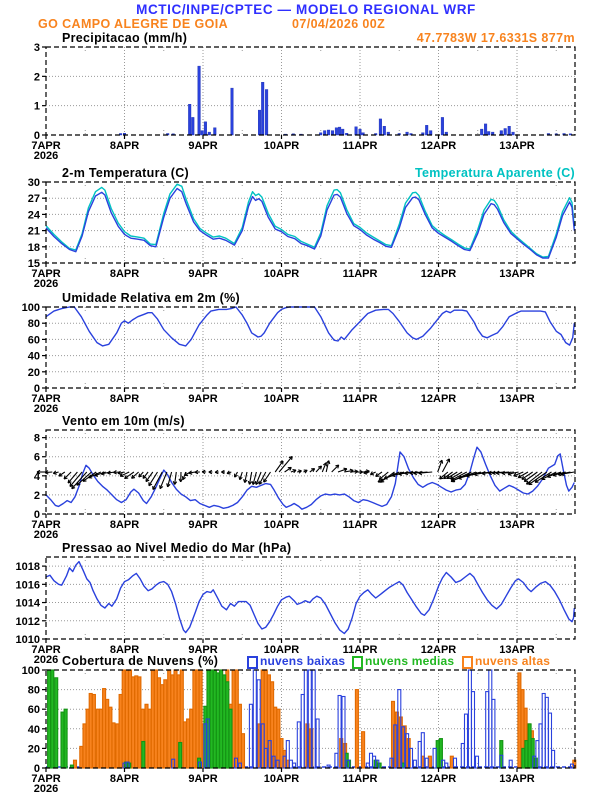 Image resolution: width=612 pixels, height=792 pixels. Describe the element at coordinates (28, 567) in the screenshot. I see `y-tick-label: 1018` at that location.